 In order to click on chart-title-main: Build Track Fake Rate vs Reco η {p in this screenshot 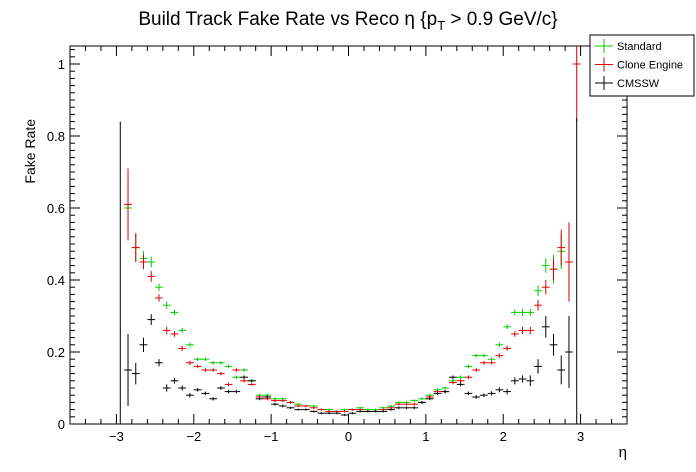, I will do `click(287, 19)`.